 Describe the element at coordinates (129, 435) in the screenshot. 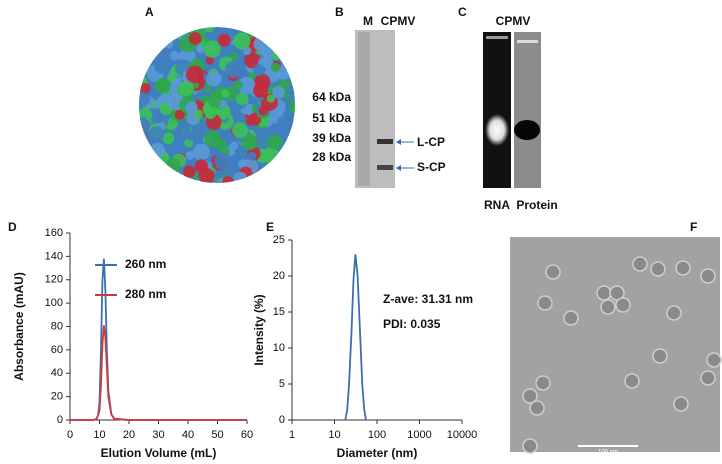

I see `x-tick-label: 20` at that location.